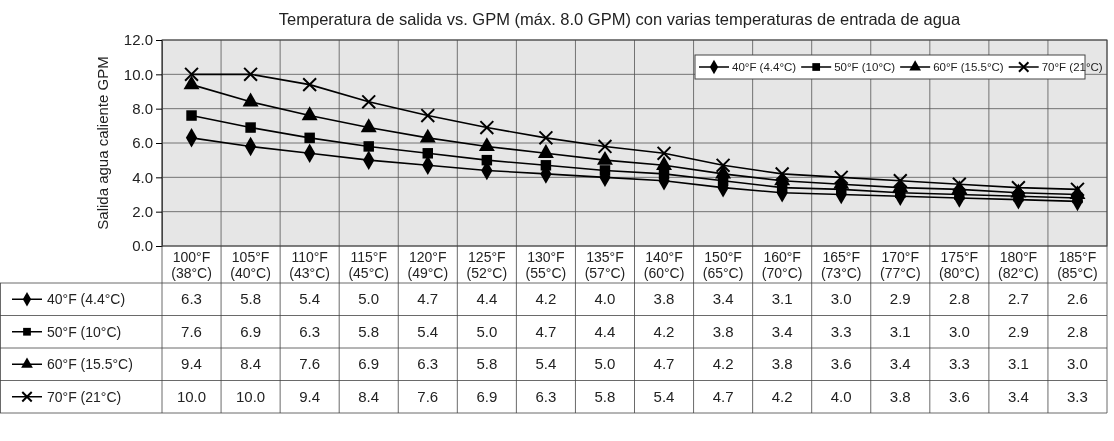 This screenshot has height=441, width=1114. What do you see at coordinates (546, 265) in the screenshot?
I see `x-tick-label: 130°F (55°C)` at bounding box center [546, 265].